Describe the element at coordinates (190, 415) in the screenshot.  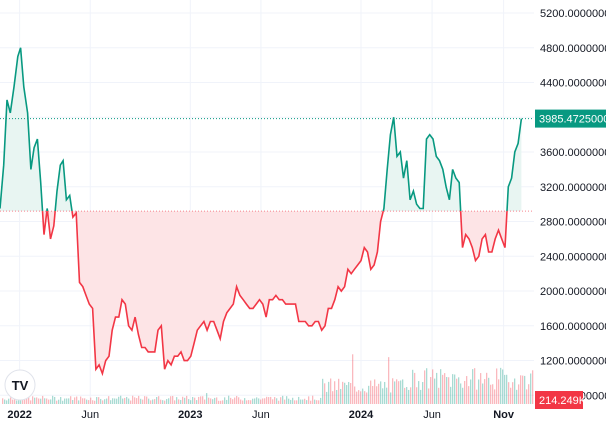
I see `x-tick-label: 2023` at that location.